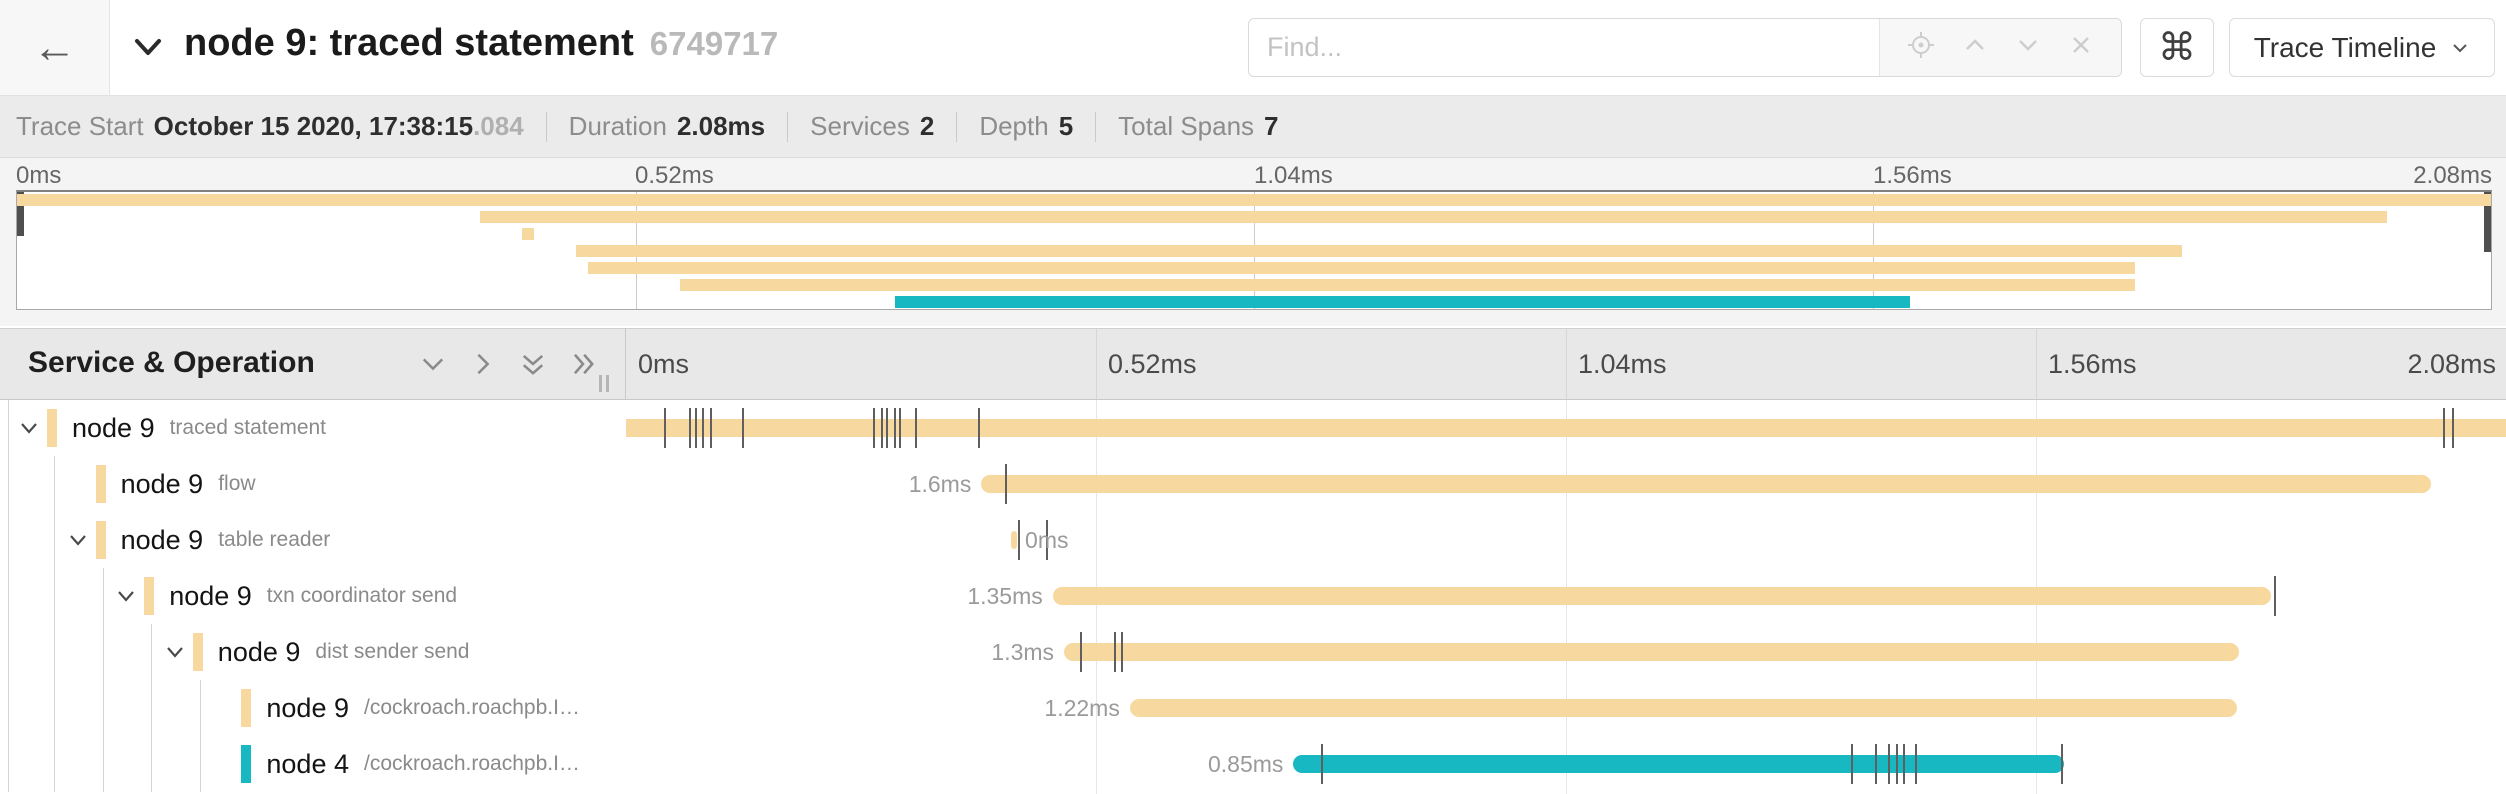 The width and height of the screenshot is (2506, 794). Describe the element at coordinates (312, 428) in the screenshot. I see `span-tree-row-traced-statement: node 9 traced statement` at that location.